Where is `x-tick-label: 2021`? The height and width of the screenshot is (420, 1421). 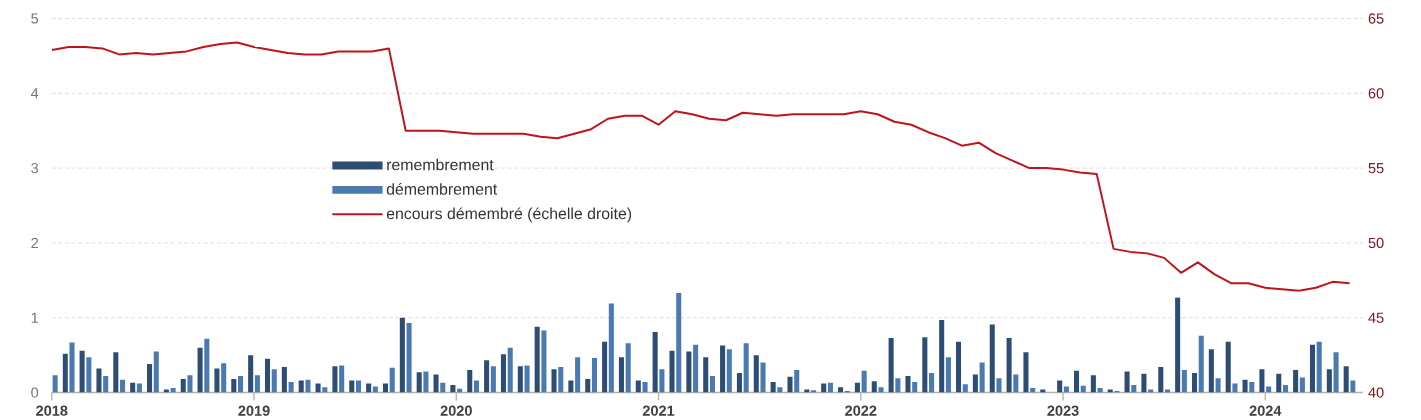
x-tick-label: 2021 is located at coordinates (658, 410).